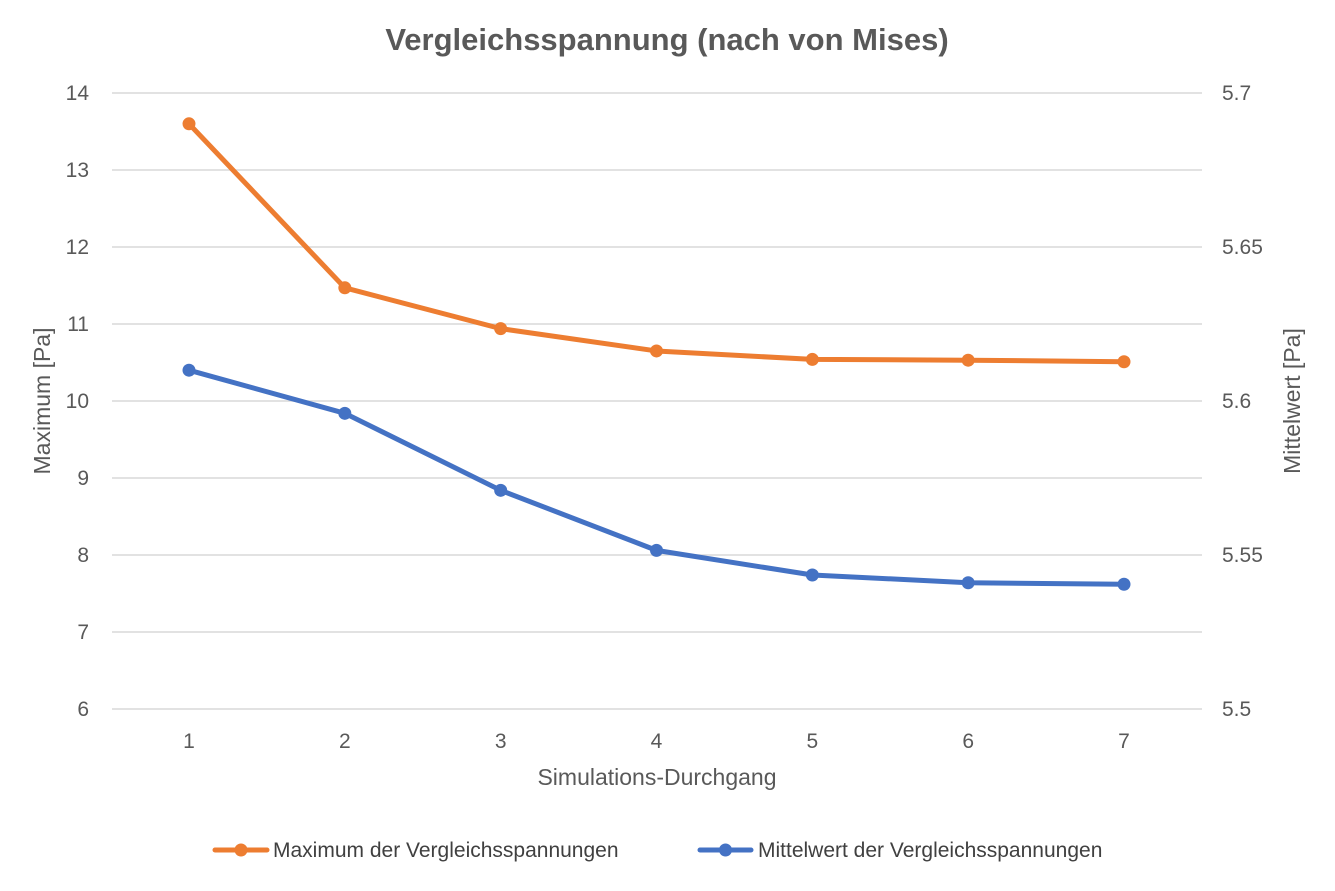  I want to click on legend-label: Mittelwert der Vergleichsspannungen, so click(930, 850).